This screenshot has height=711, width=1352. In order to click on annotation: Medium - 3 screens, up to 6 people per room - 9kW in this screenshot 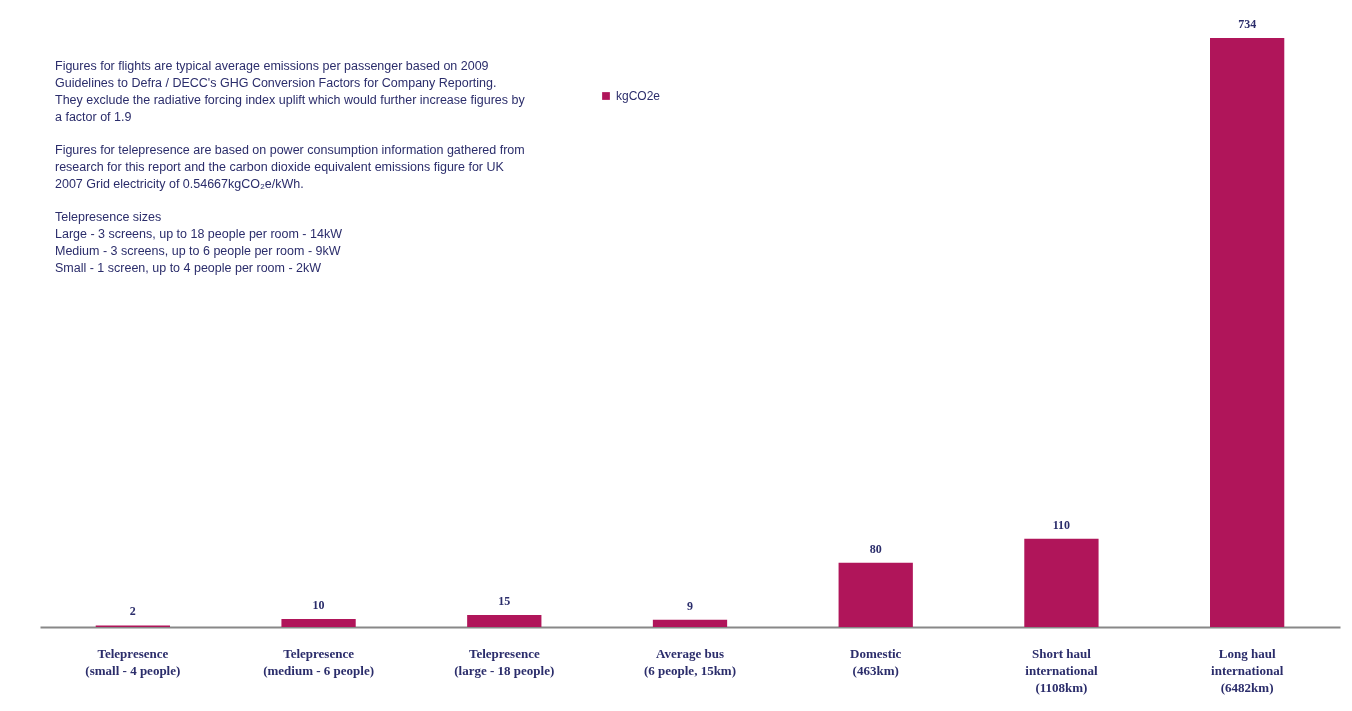, I will do `click(198, 251)`.